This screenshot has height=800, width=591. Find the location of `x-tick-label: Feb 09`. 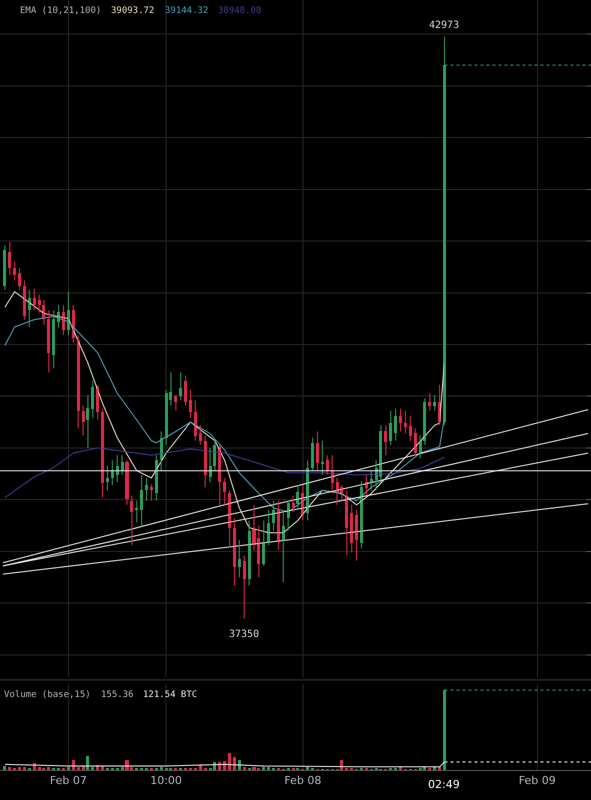

x-tick-label: Feb 09 is located at coordinates (537, 781).